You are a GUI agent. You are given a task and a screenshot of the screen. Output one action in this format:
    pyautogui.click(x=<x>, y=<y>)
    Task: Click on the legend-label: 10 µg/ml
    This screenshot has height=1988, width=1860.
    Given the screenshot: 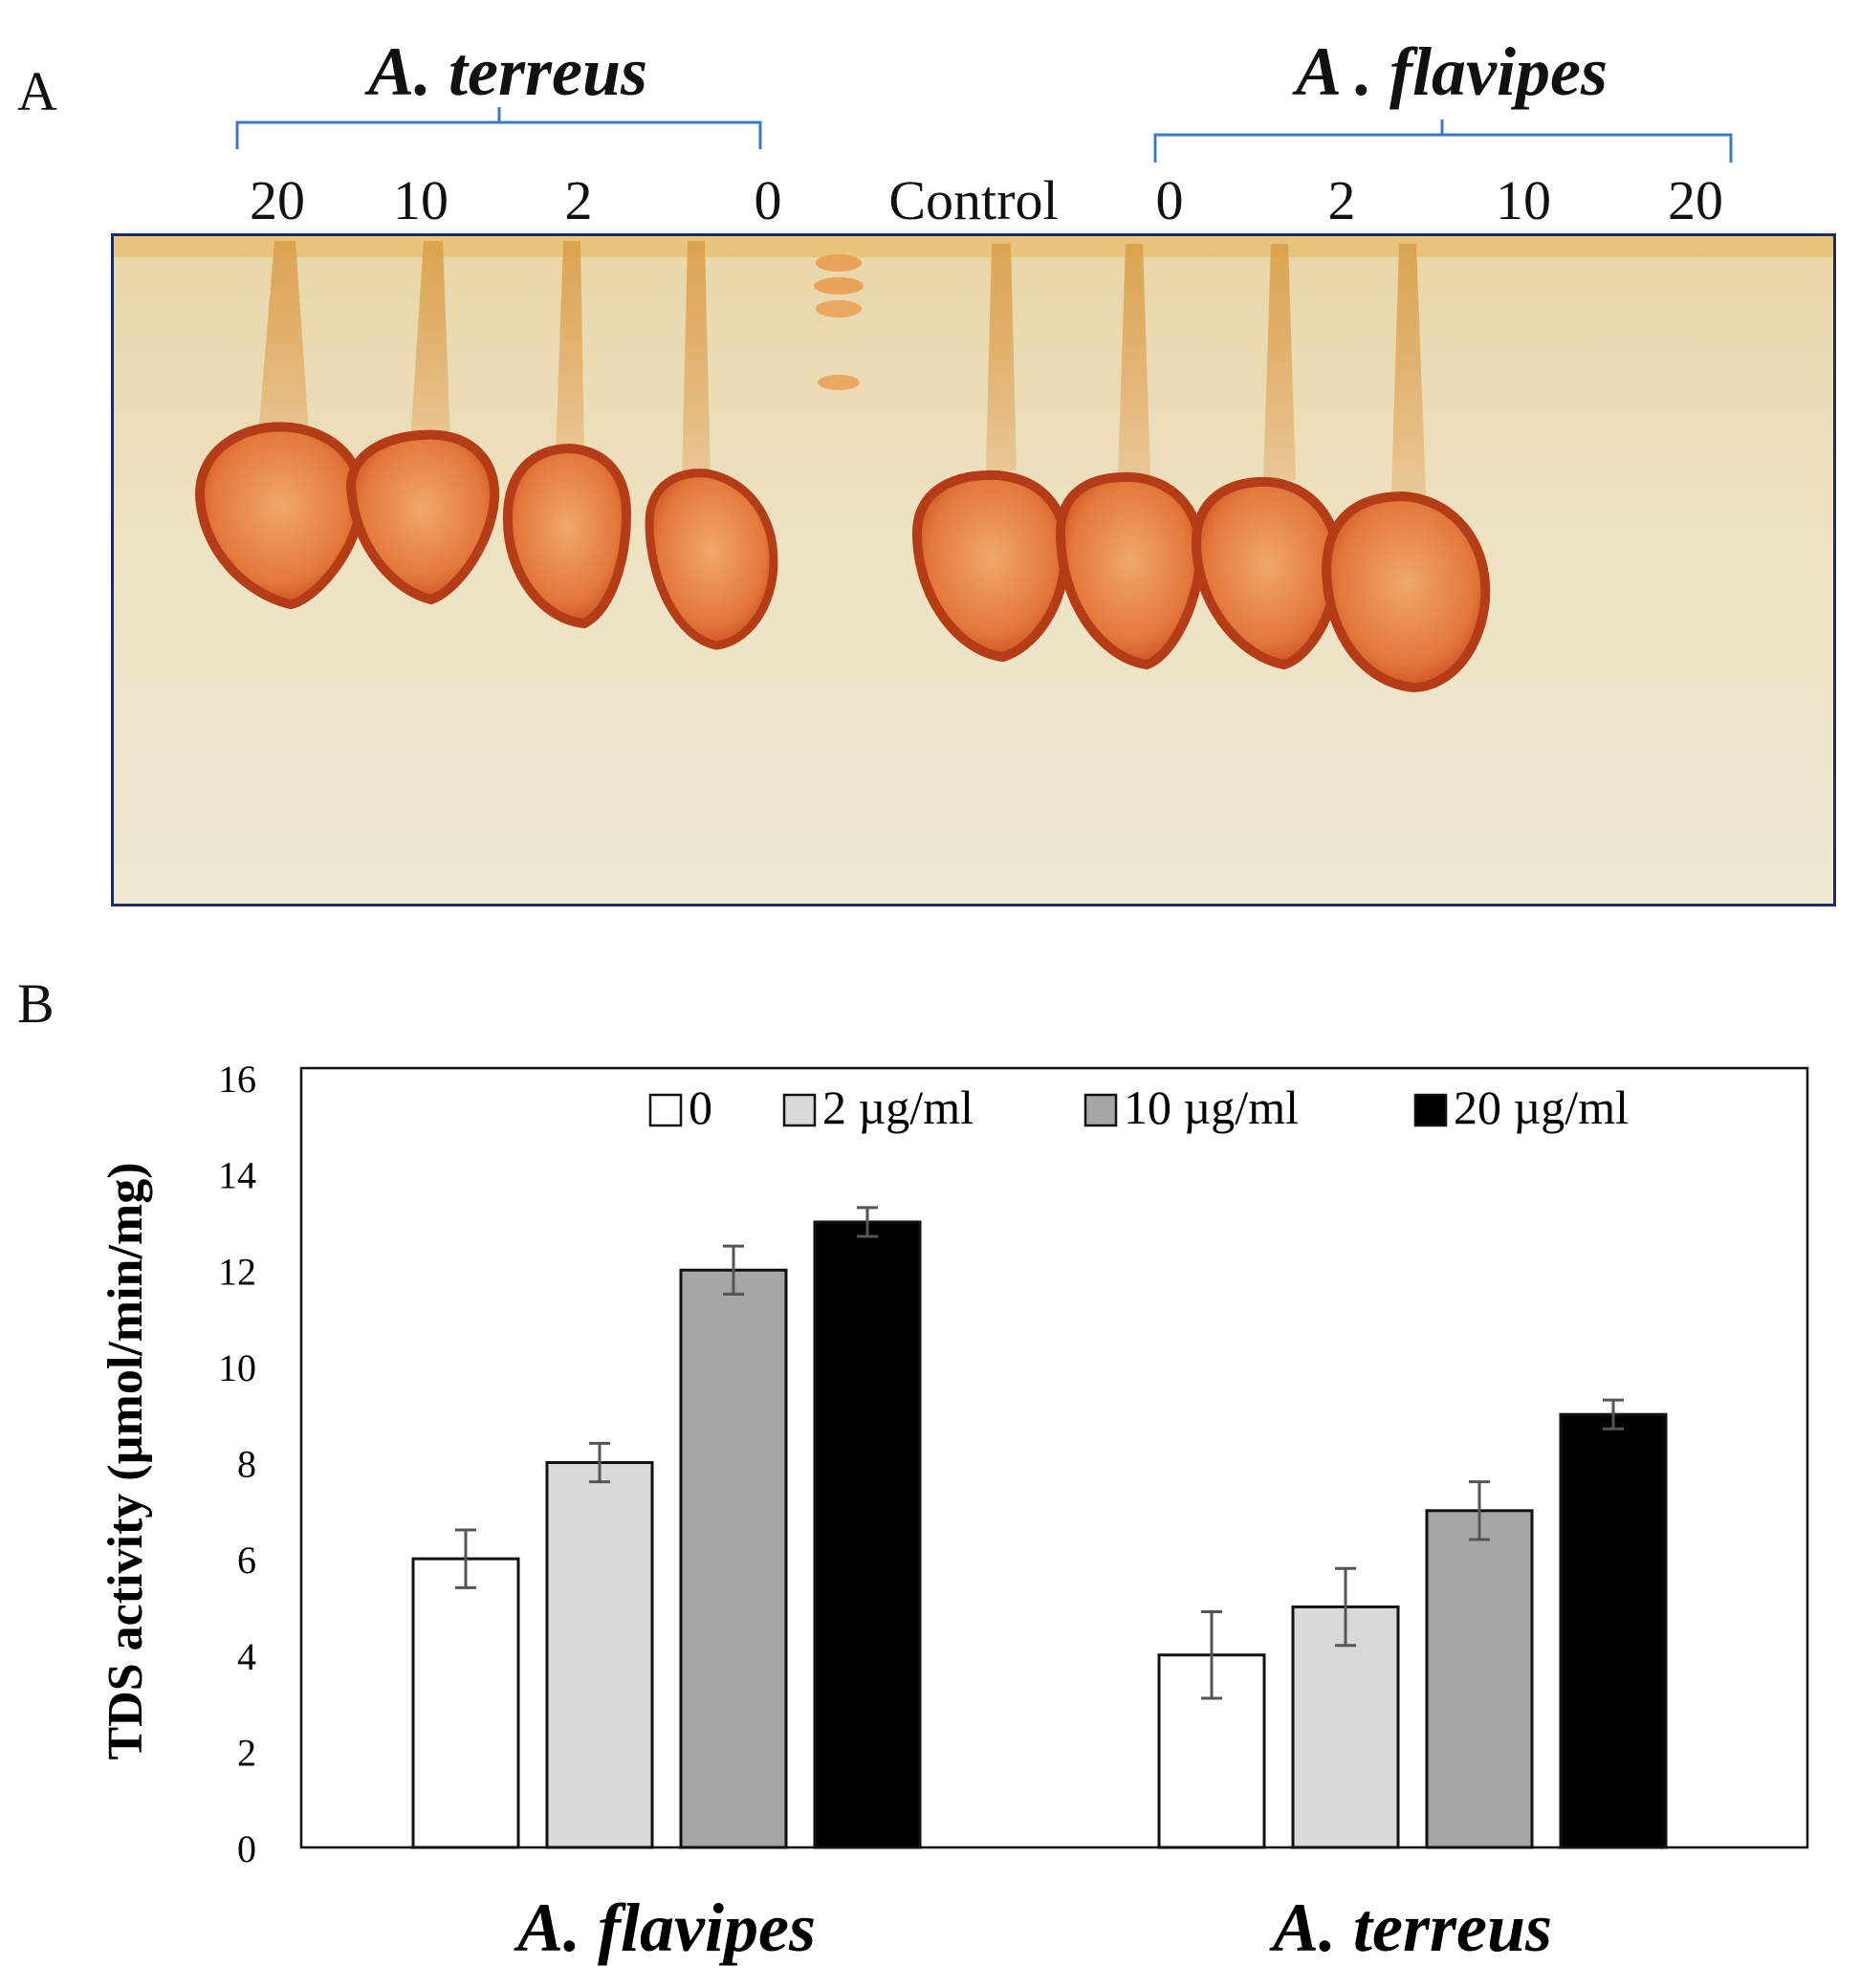 What is the action you would take?
    pyautogui.click(x=1211, y=1107)
    